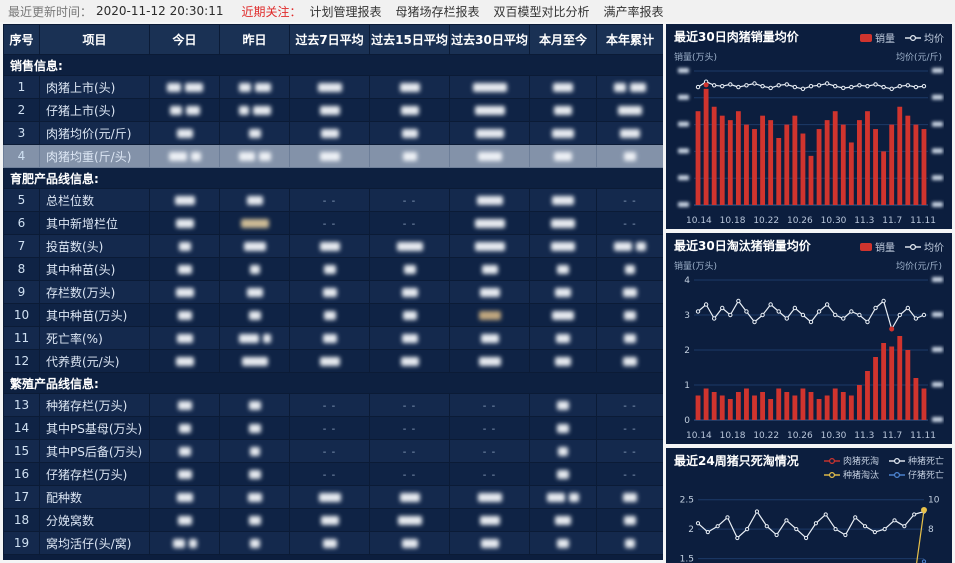  I want to click on table-row: 7 投苗数(头), so click(333, 246).